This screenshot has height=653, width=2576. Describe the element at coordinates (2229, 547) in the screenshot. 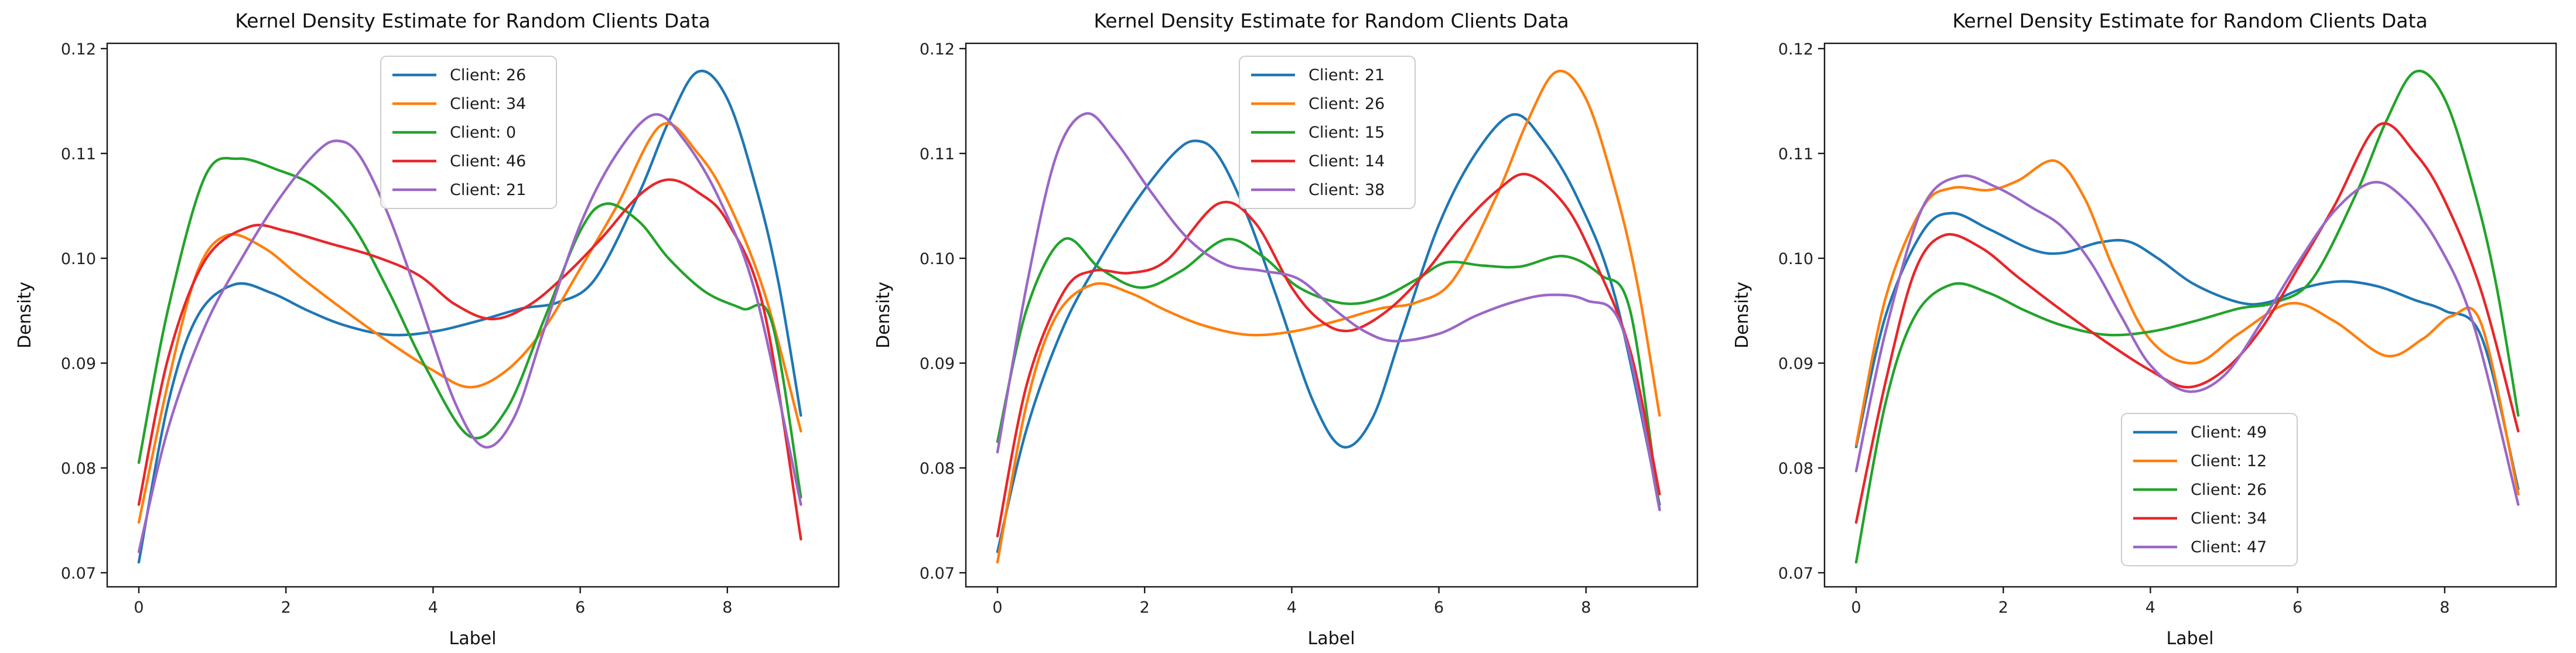

I see `legend-entry-label: Client: 47` at that location.